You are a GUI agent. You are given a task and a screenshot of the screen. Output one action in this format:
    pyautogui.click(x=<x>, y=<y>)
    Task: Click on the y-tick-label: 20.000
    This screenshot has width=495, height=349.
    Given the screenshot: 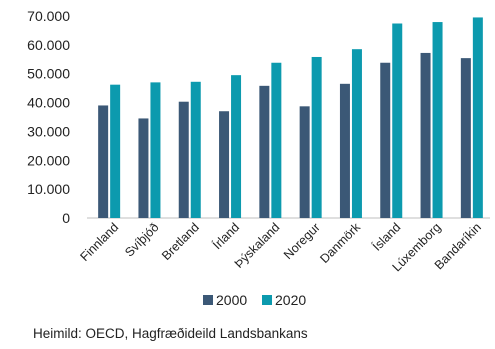 What is the action you would take?
    pyautogui.click(x=48, y=160)
    